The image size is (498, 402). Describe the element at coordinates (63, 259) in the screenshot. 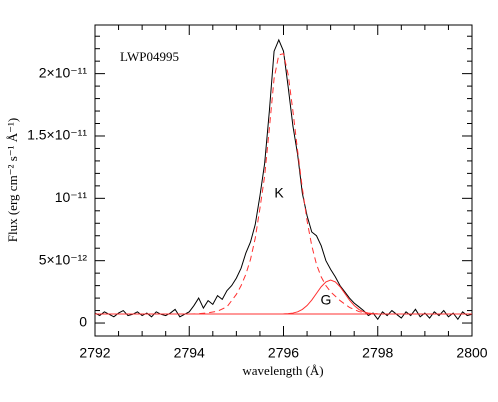

I see `y-tick-label: 5×10⁻¹²` at that location.